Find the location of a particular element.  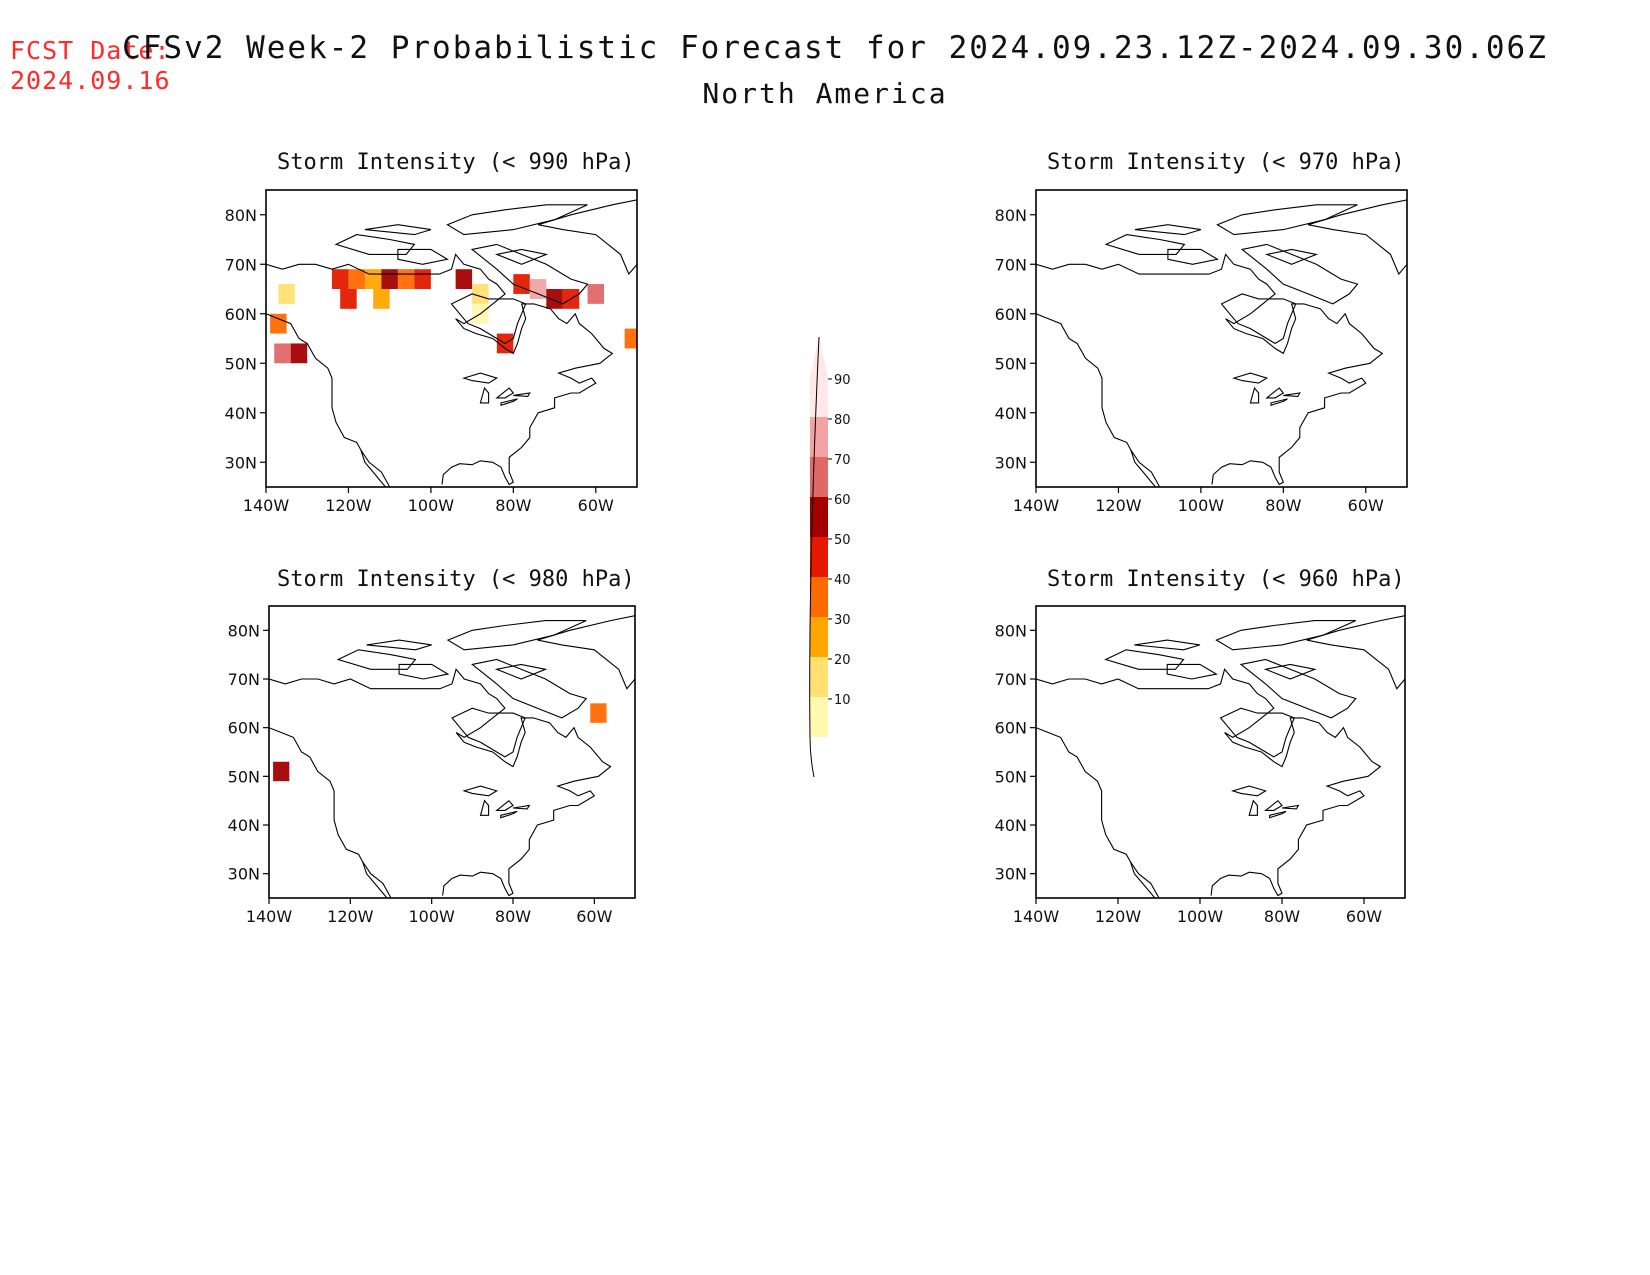

map-960: 80N 70N 60N 50N 40N 30N 140W 120W 100W 80W 60W is located at coordinates (1200, 765).